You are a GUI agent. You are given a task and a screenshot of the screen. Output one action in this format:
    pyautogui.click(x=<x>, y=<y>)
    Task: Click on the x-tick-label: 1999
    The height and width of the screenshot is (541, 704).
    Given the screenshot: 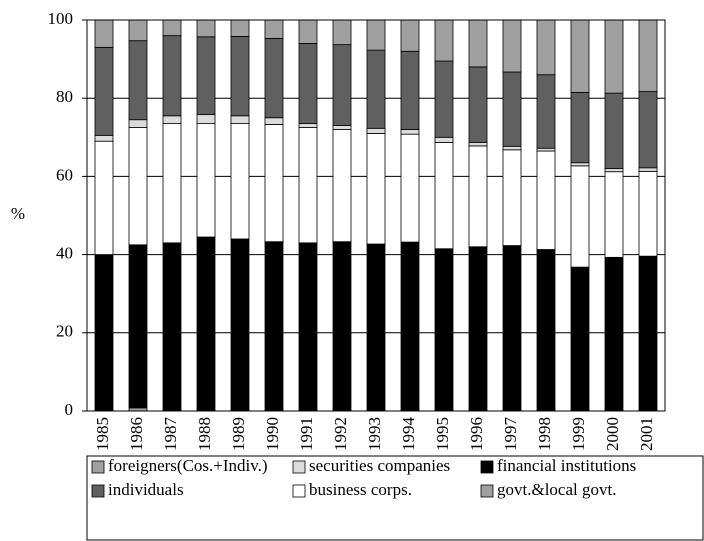 What is the action you would take?
    pyautogui.click(x=578, y=434)
    